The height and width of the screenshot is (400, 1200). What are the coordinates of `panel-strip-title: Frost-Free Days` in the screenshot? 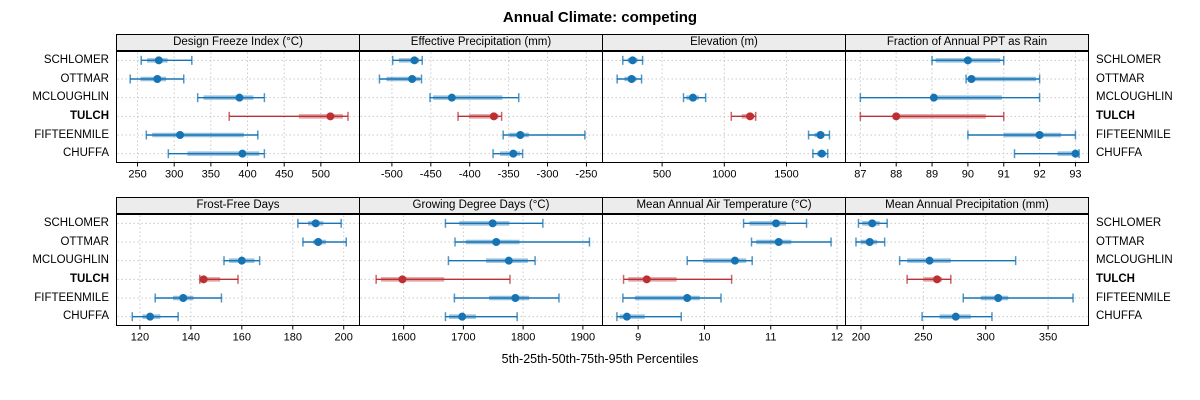 It's located at (238, 205).